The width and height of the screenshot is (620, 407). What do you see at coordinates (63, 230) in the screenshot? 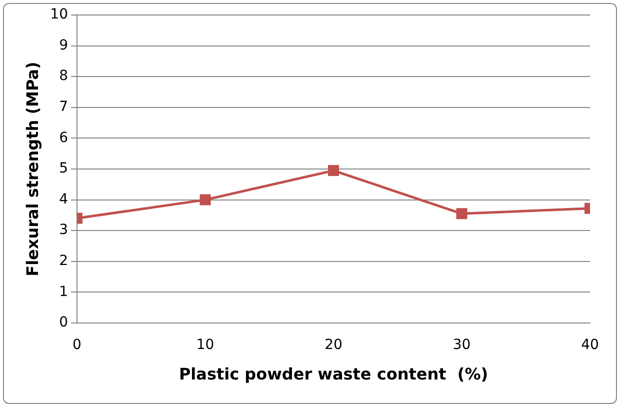
I see `y-tick-label: 3` at bounding box center [63, 230].